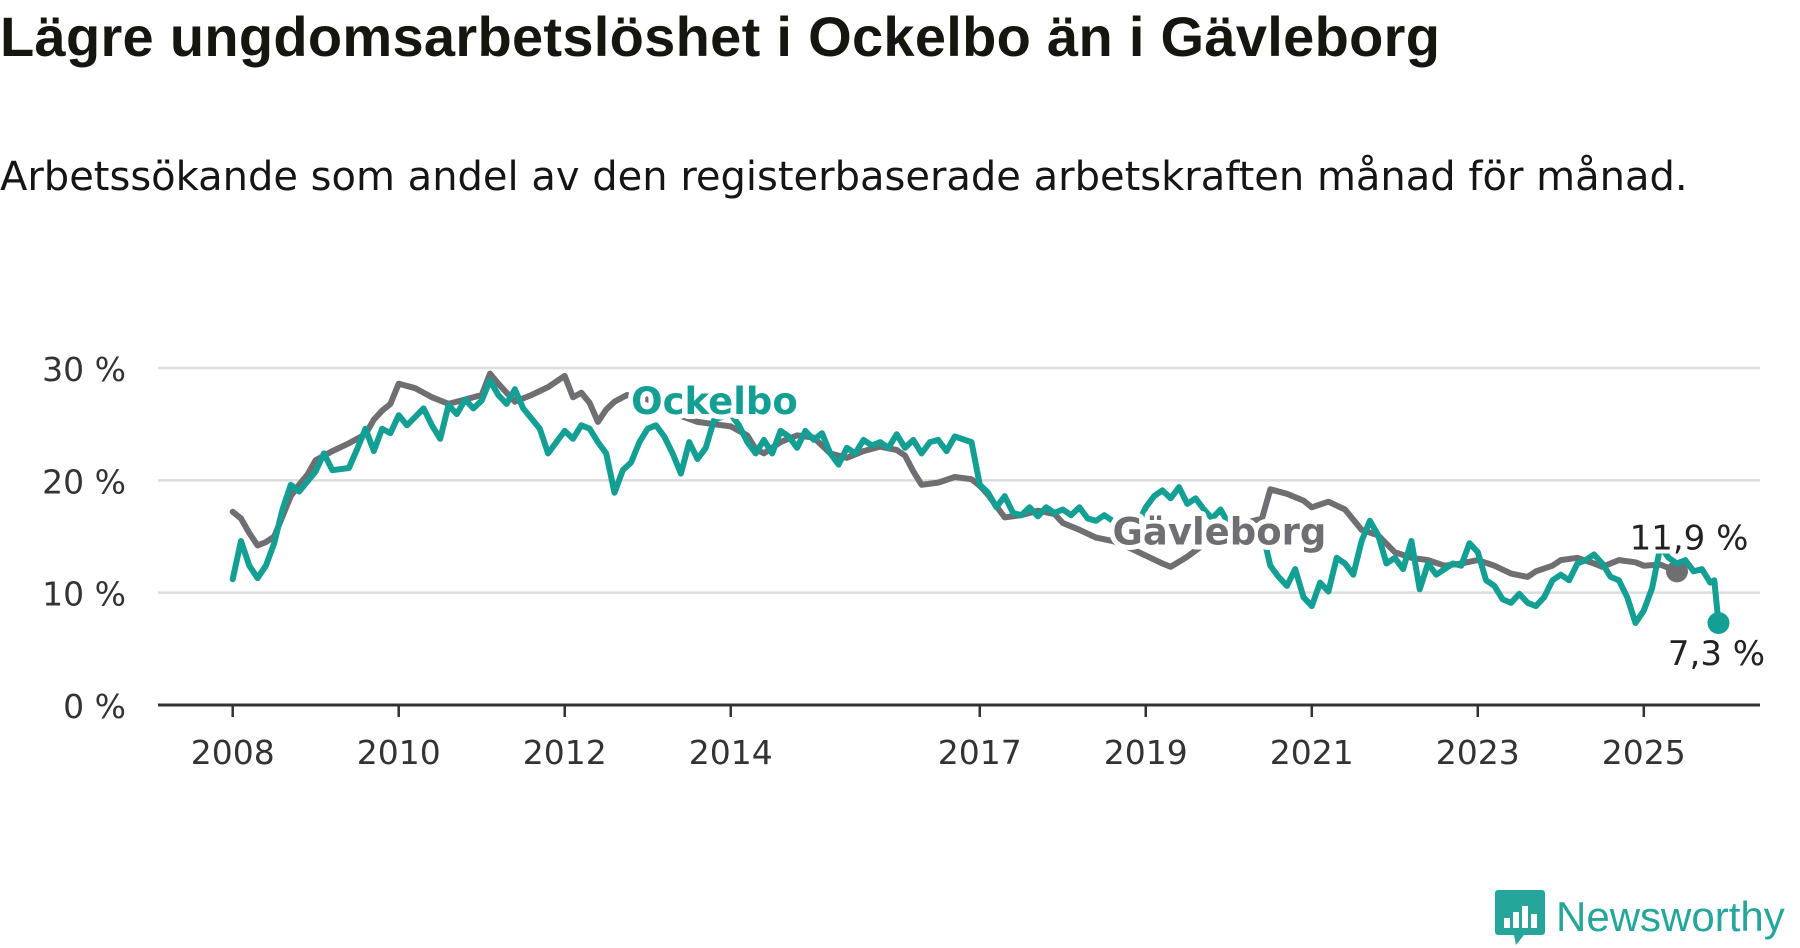 This screenshot has width=1800, height=948. I want to click on x-tick-label: 2025, so click(1644, 752).